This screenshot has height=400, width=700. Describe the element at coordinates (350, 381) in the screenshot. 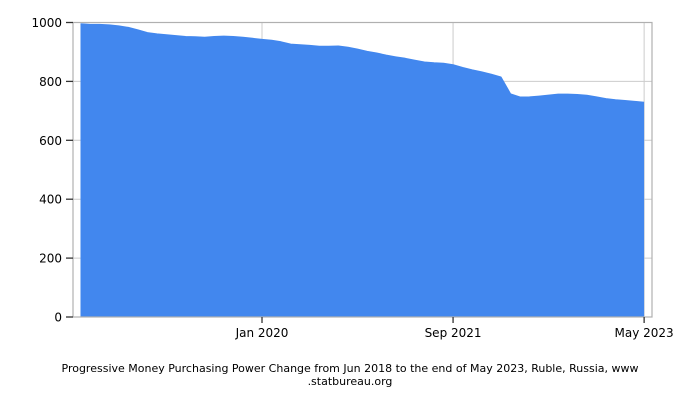

I see `caption-line-2: .statbureau.org` at that location.